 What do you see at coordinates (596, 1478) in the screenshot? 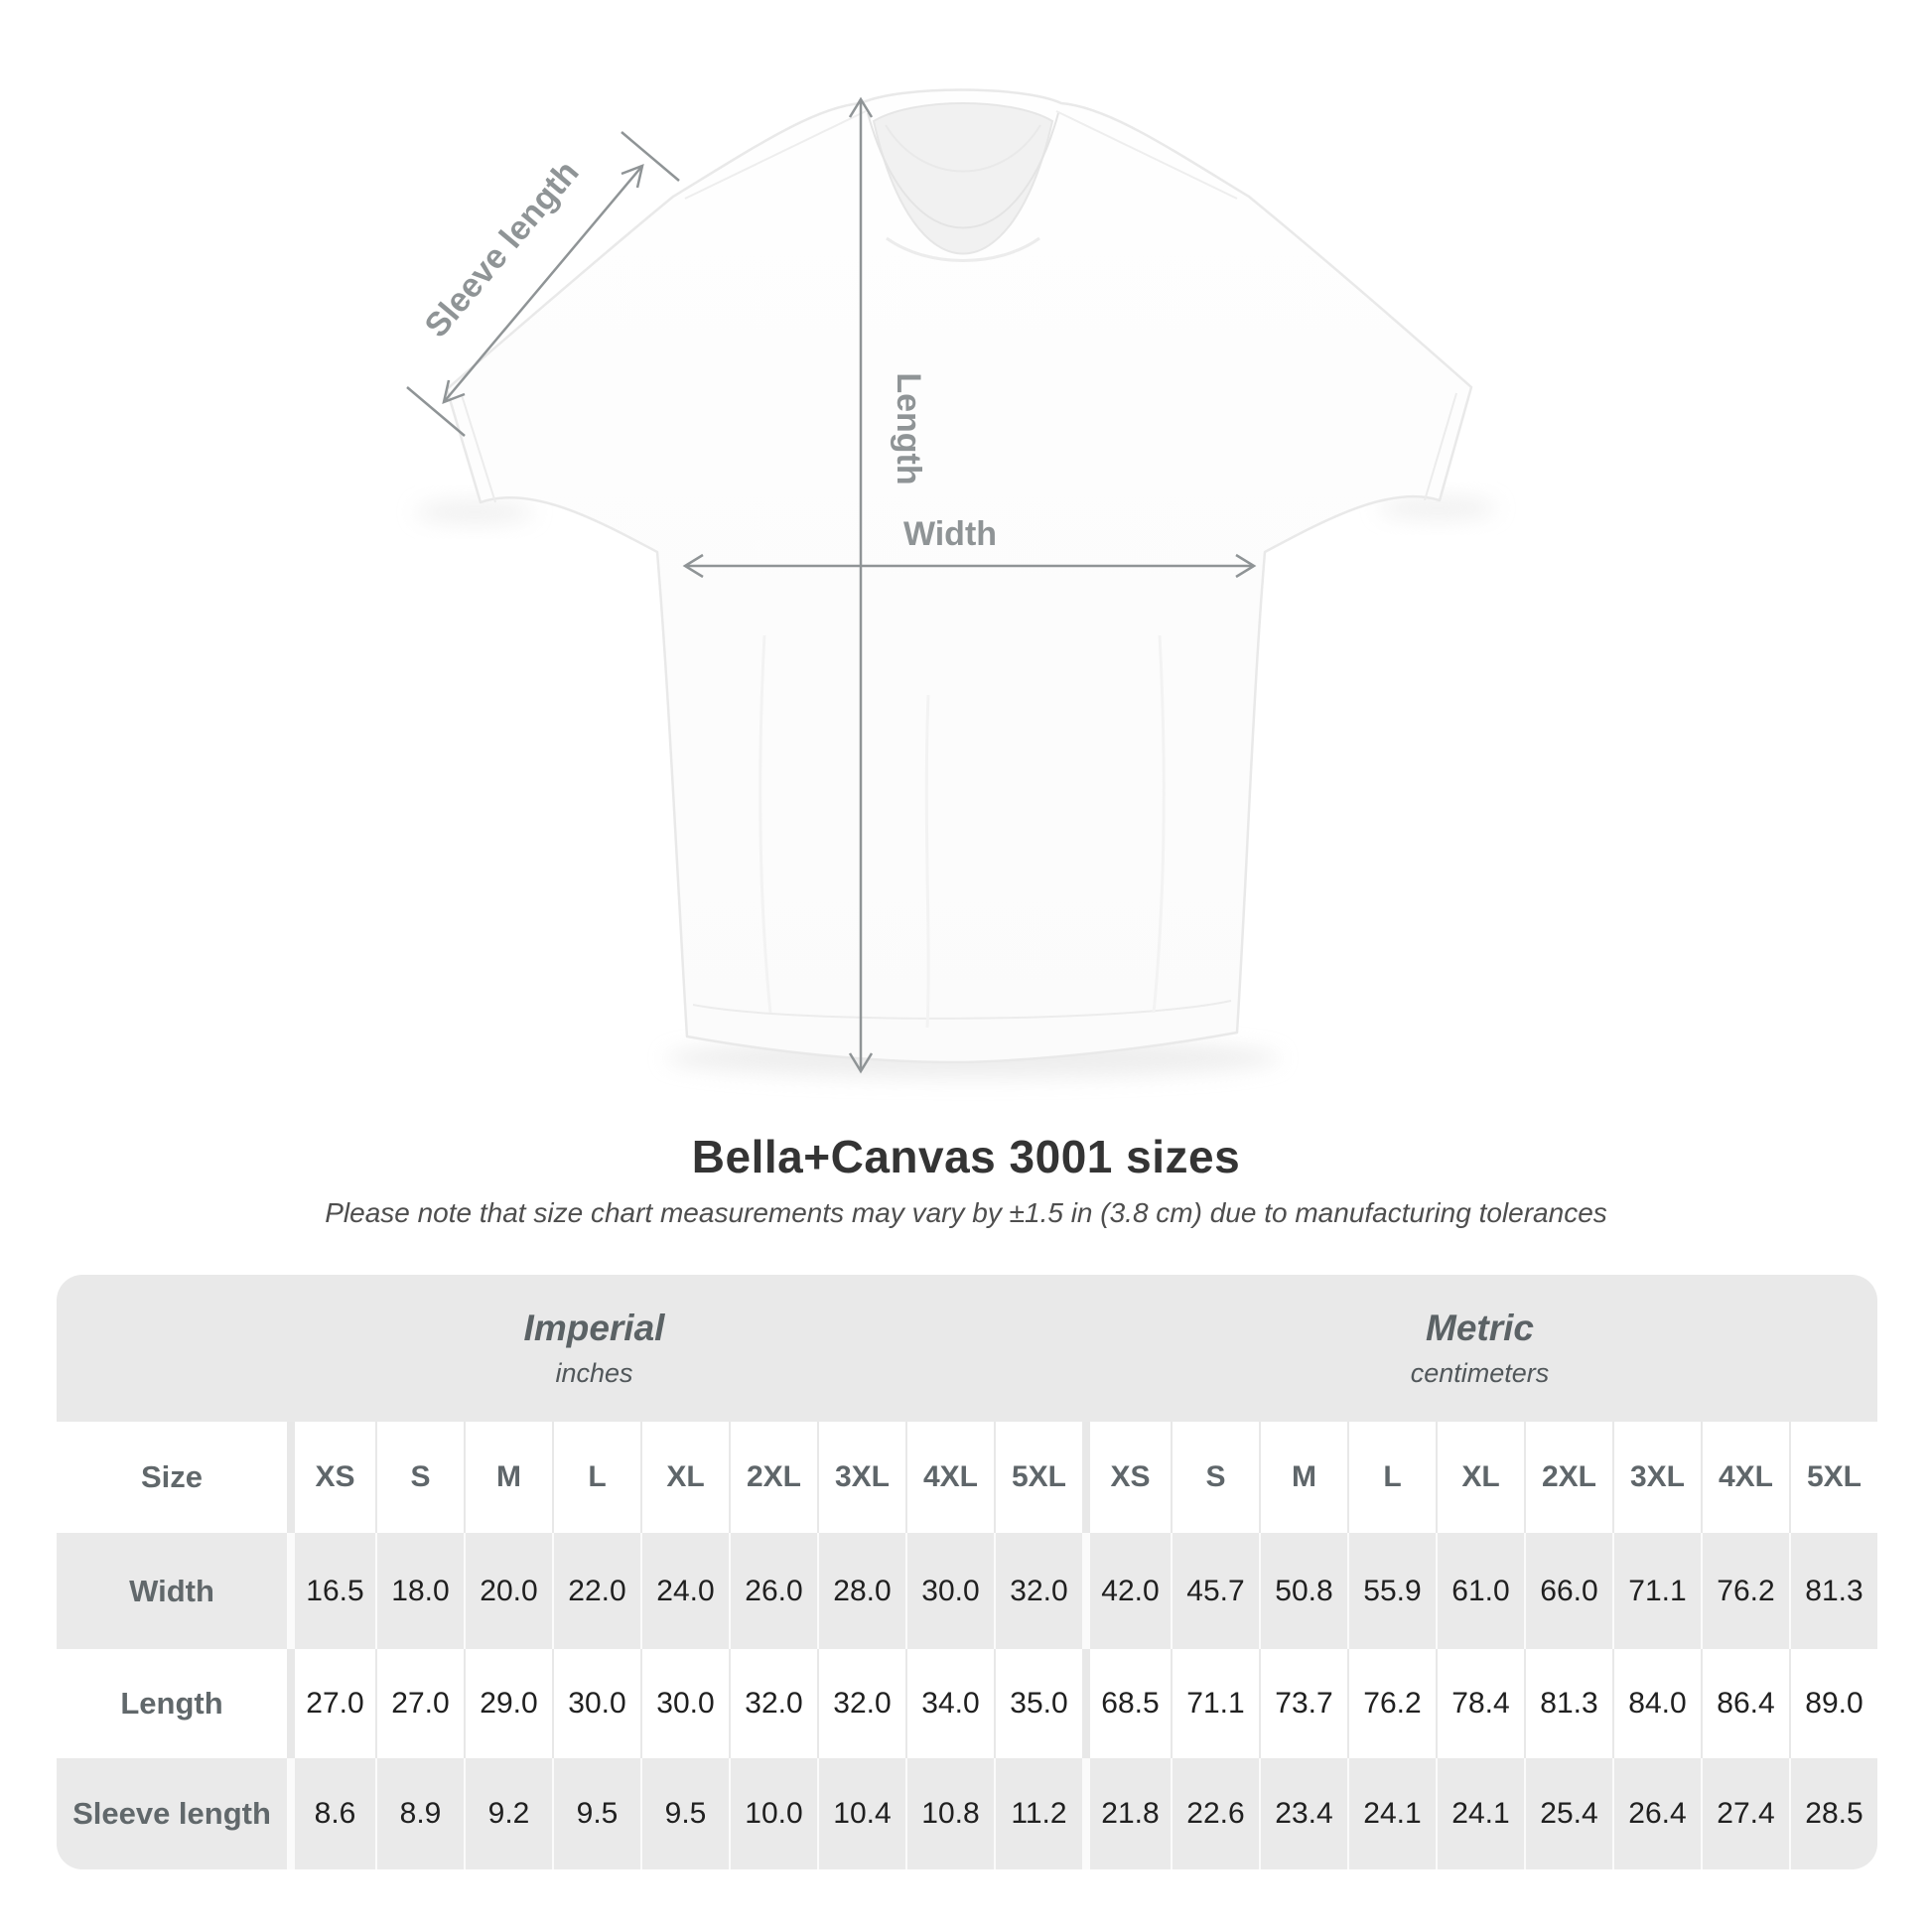
I see `imperial-col-header: L` at bounding box center [596, 1478].